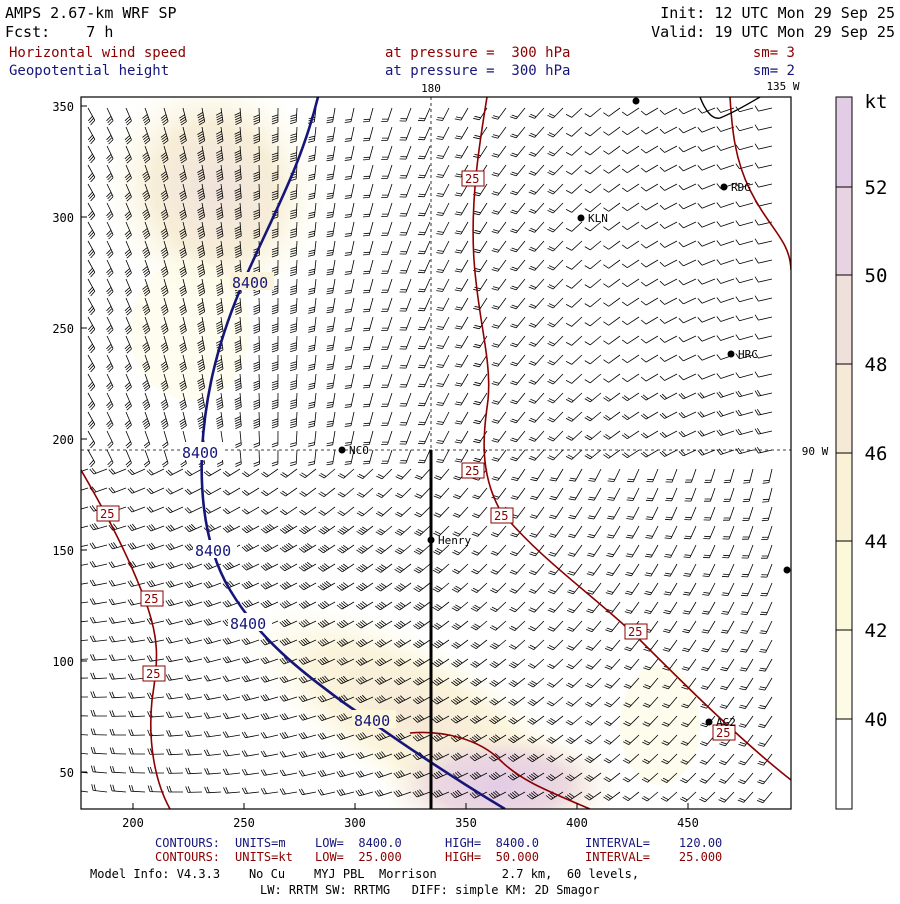 This screenshot has height=904, width=900. What do you see at coordinates (492, 857) in the screenshot?
I see `contours2-high: HIGH= 50.000` at bounding box center [492, 857].